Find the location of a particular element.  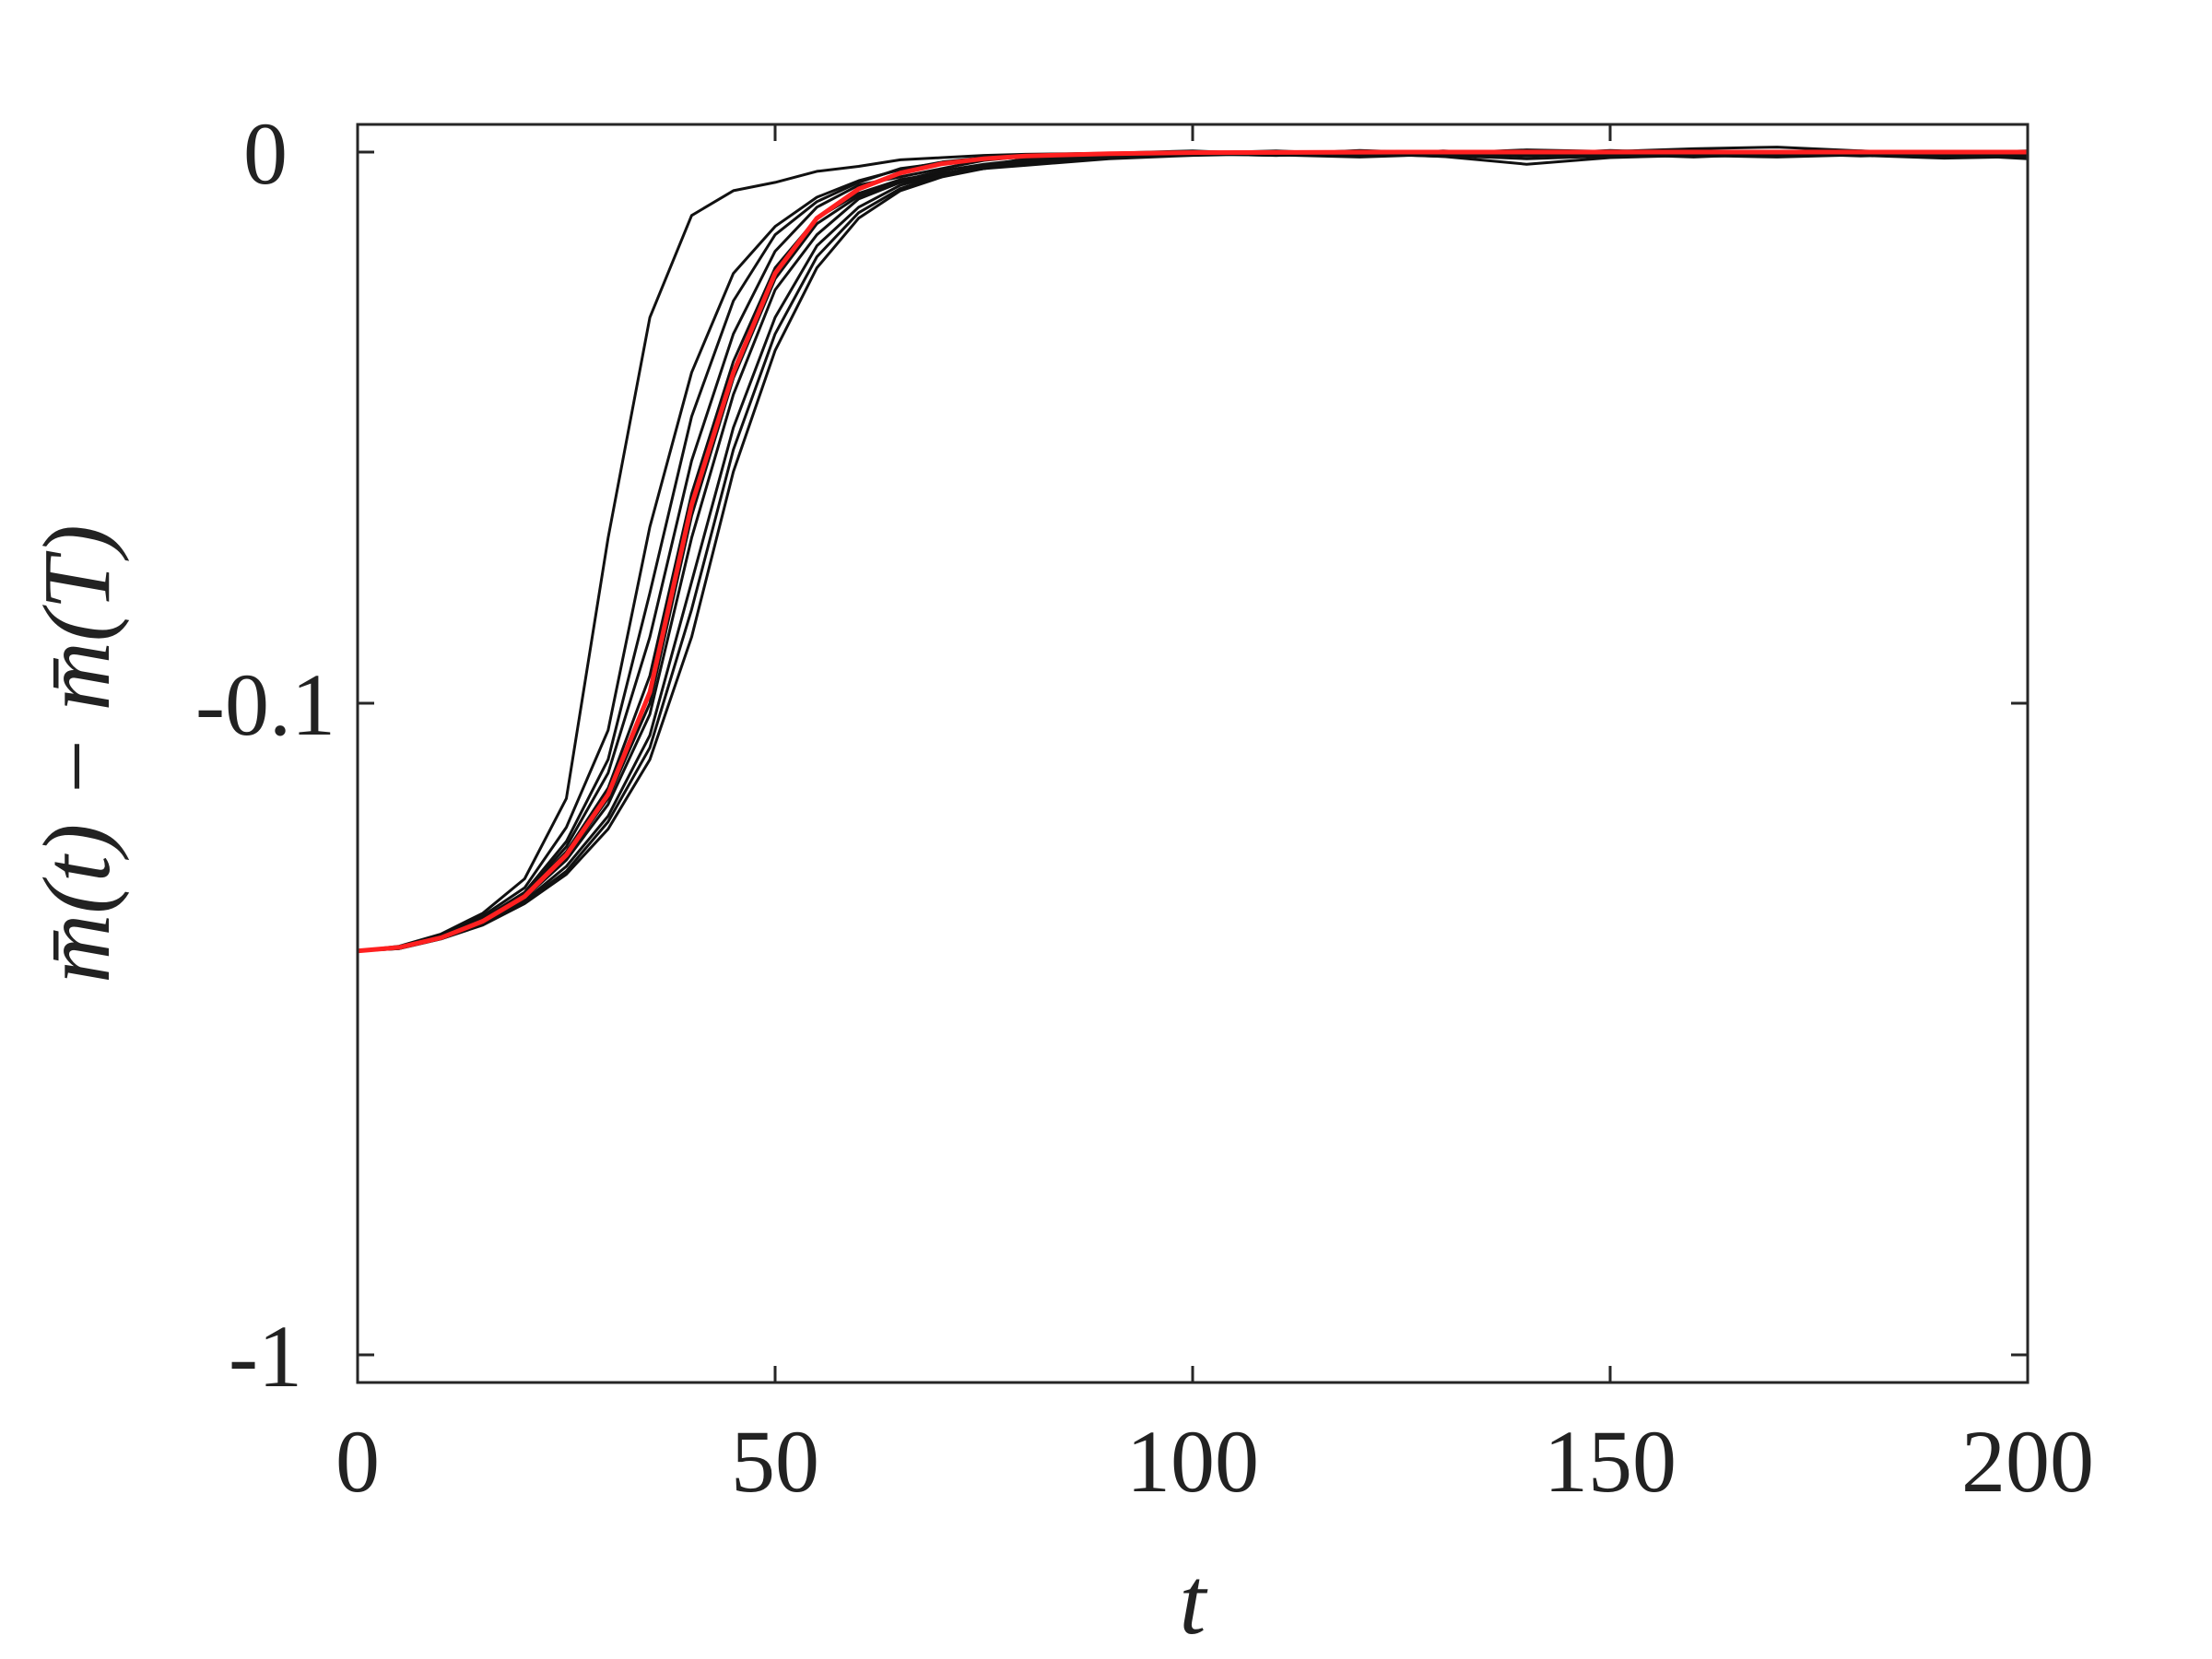

x-tick-label: 50 is located at coordinates (775, 1461).